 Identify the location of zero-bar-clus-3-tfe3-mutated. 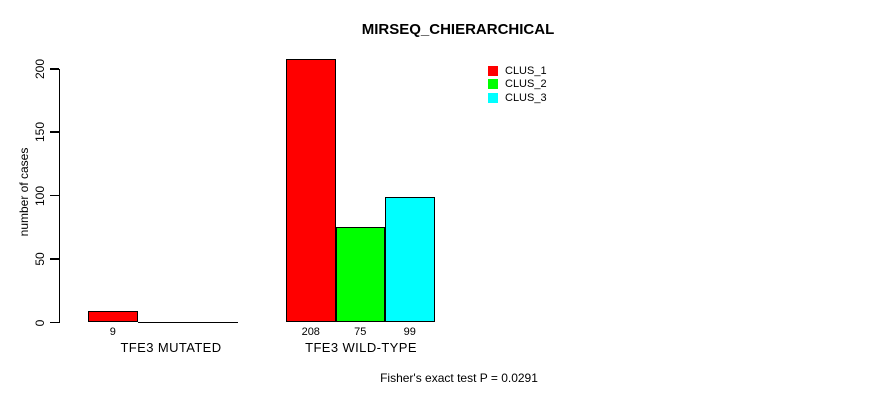
(212, 322).